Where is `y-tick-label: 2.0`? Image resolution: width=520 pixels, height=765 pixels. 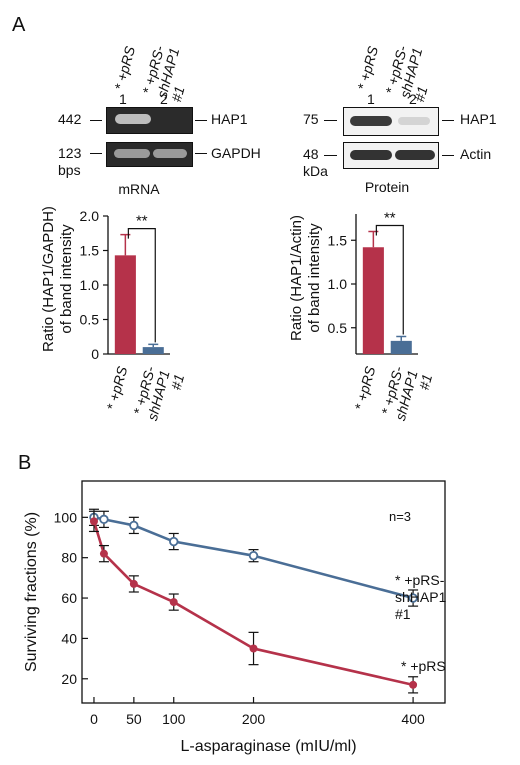 y-tick-label: 2.0 is located at coordinates (90, 216).